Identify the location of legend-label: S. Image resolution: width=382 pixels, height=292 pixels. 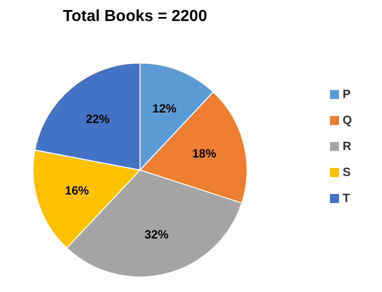
(346, 172).